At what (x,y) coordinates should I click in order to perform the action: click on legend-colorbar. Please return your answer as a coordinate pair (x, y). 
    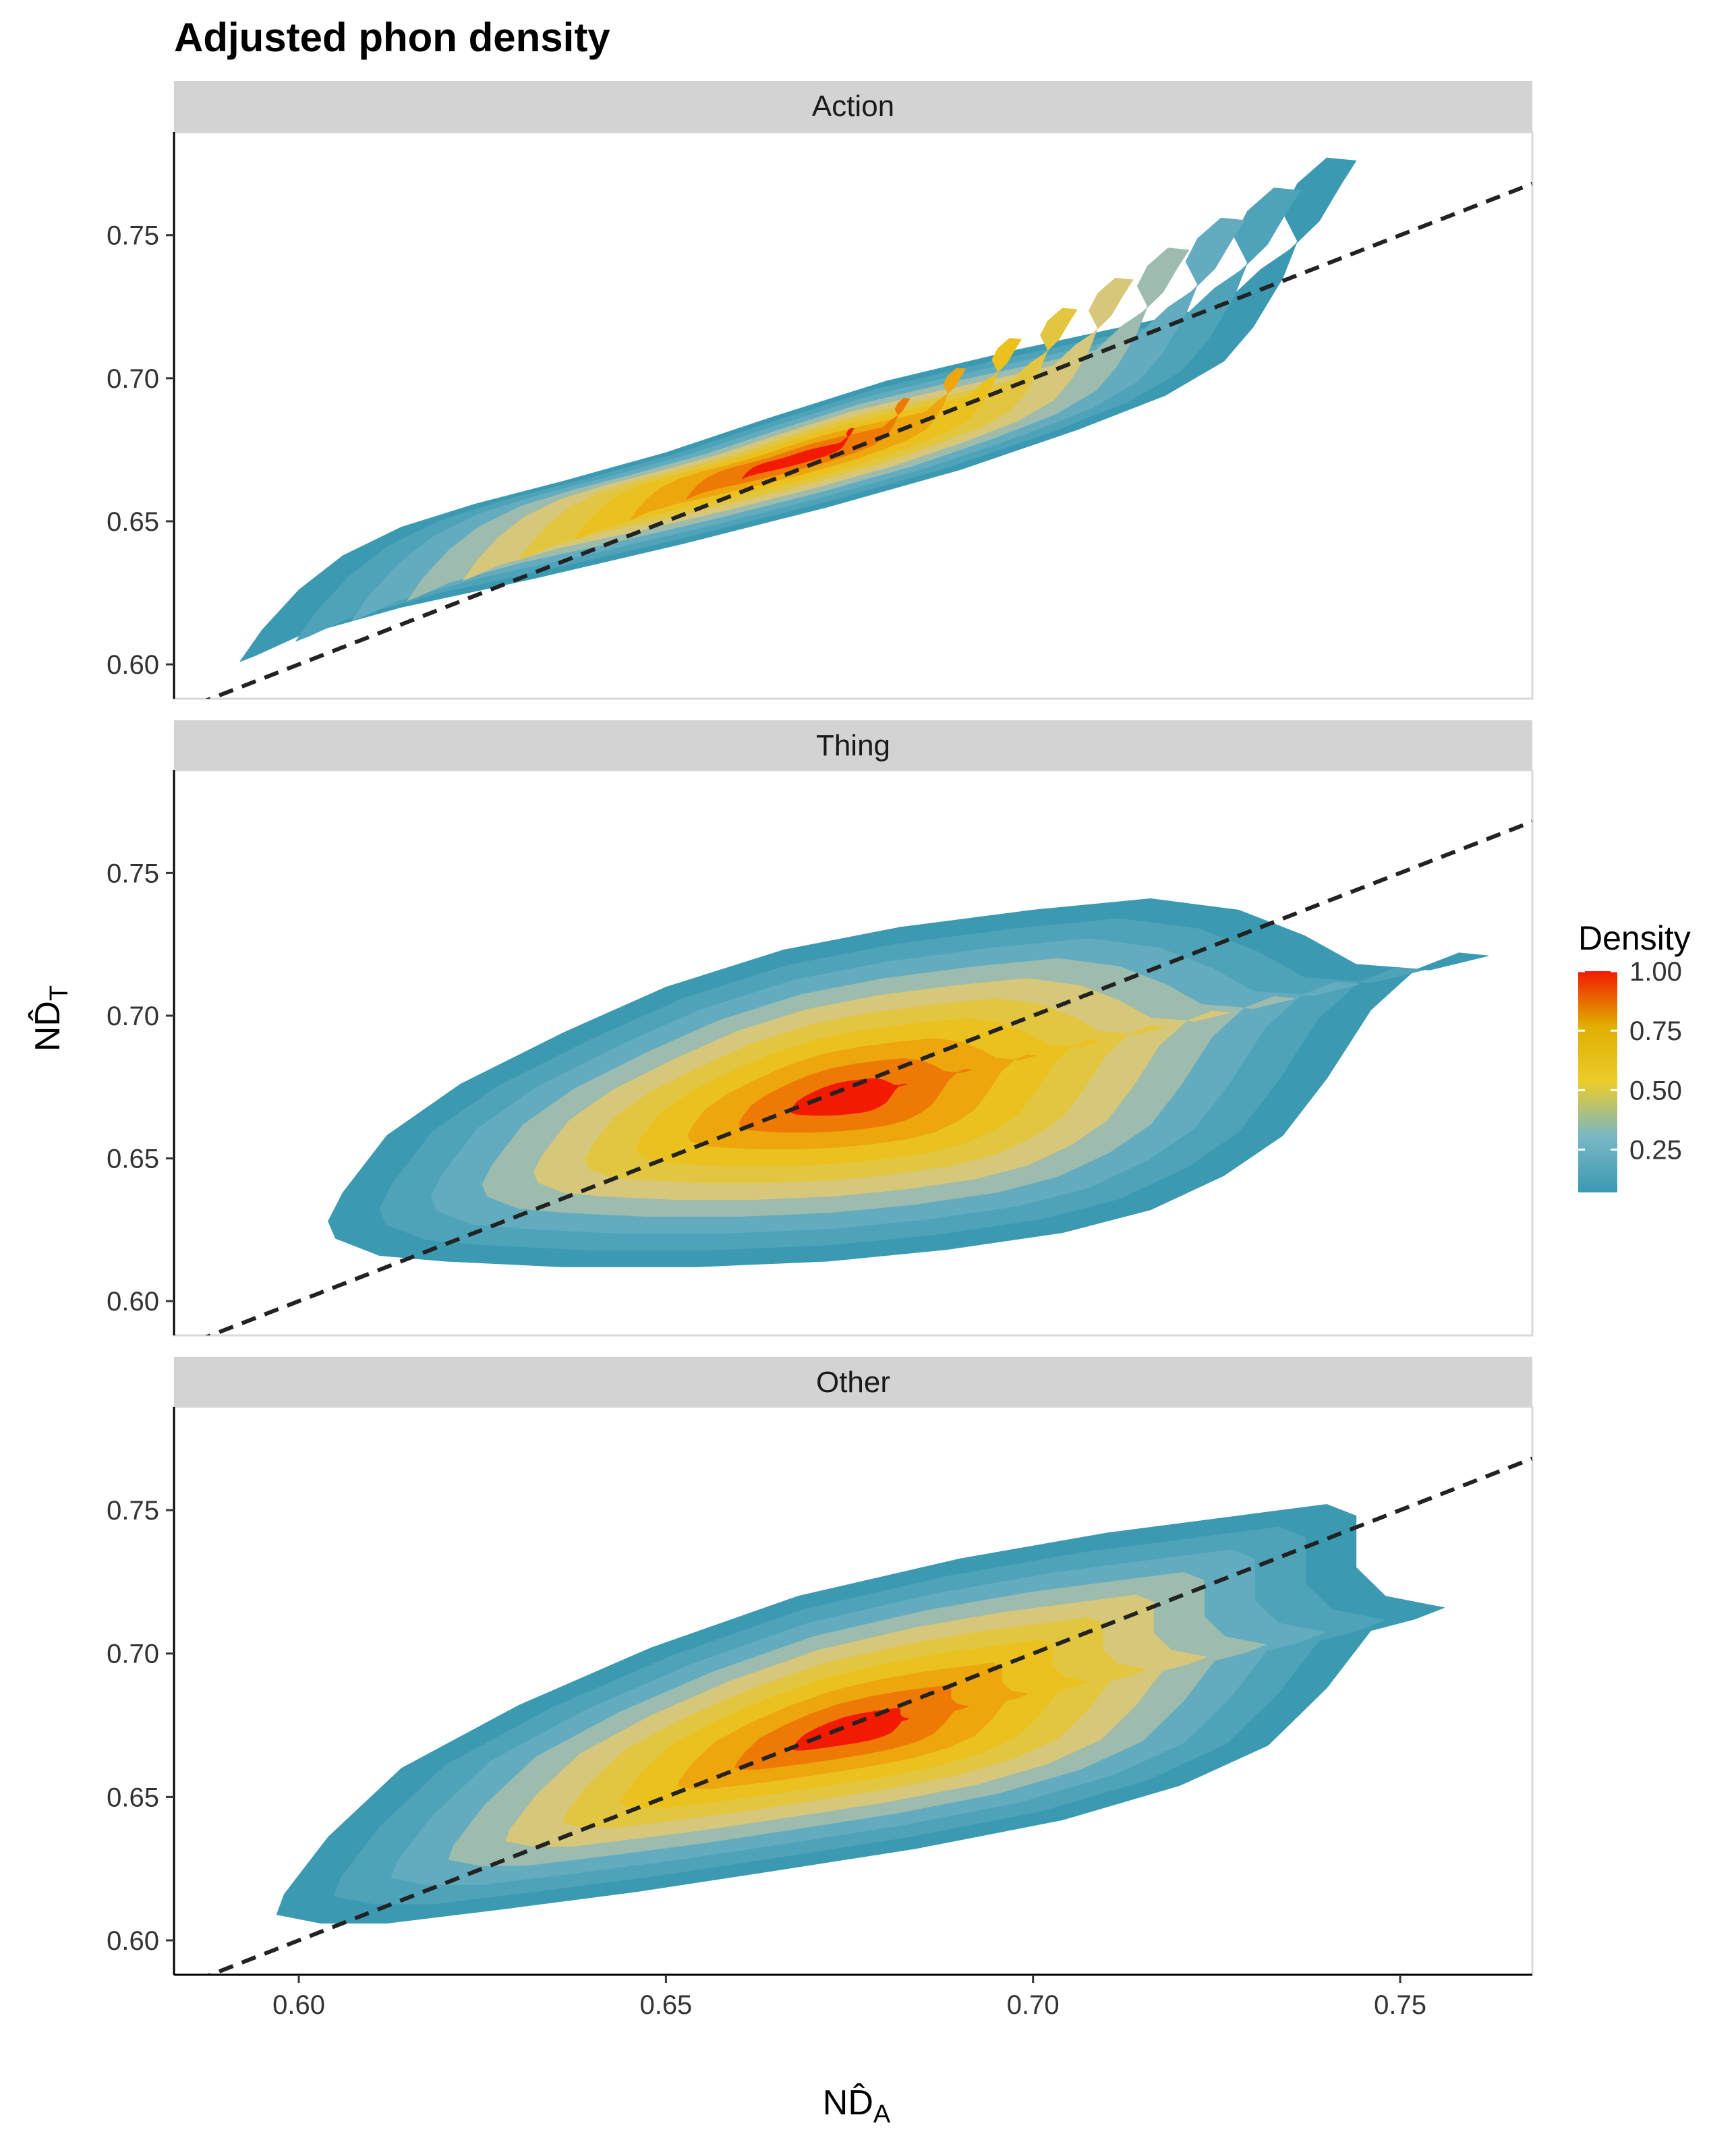
    Looking at the image, I should click on (1597, 1081).